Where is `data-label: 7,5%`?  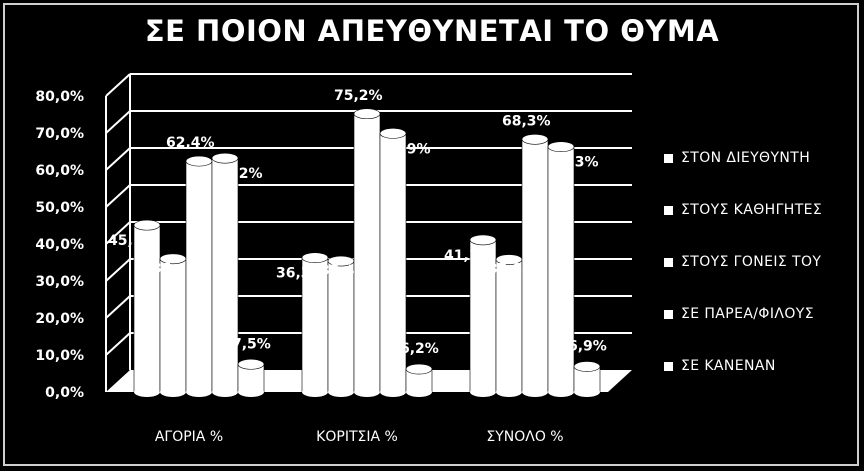 data-label: 7,5% is located at coordinates (251, 344).